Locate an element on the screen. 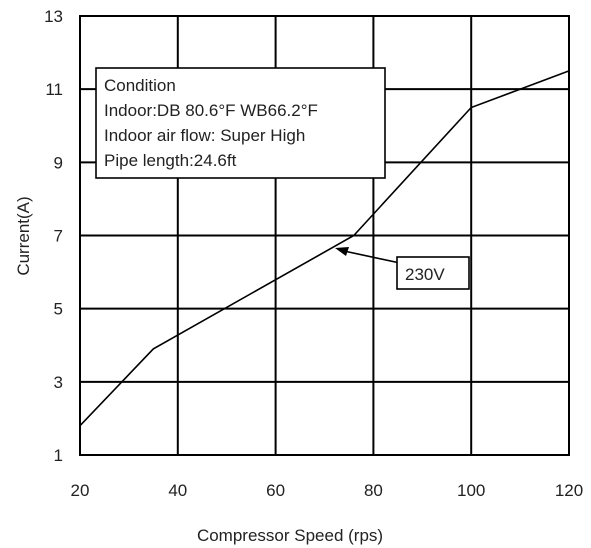  x-tick-label: 120 is located at coordinates (569, 490).